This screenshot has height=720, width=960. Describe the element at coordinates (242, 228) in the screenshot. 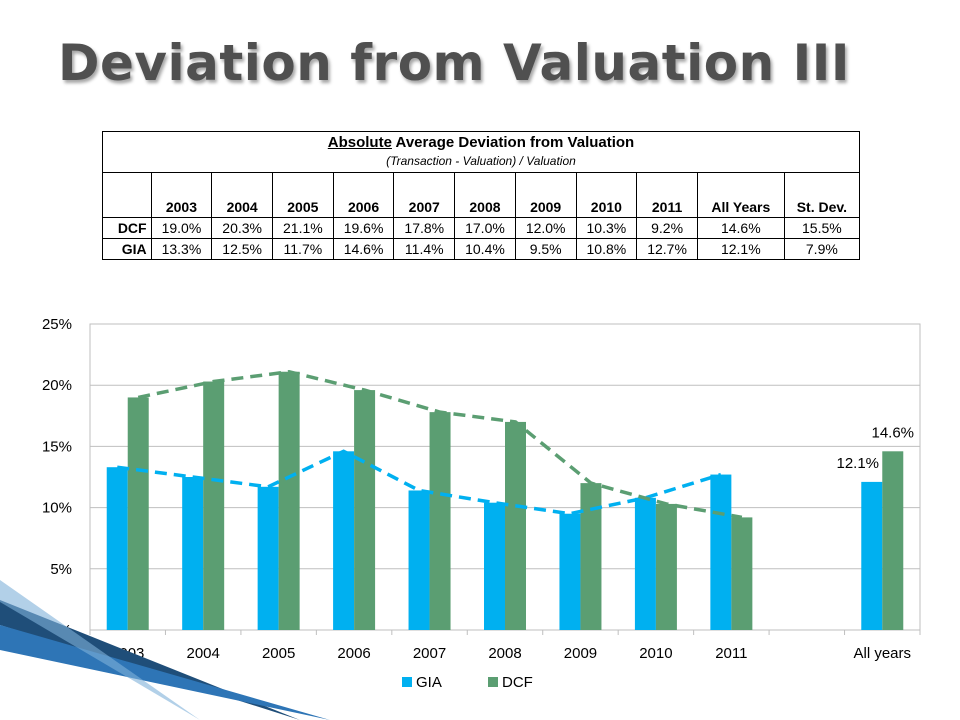

I see `table-cell: 20.3%` at that location.